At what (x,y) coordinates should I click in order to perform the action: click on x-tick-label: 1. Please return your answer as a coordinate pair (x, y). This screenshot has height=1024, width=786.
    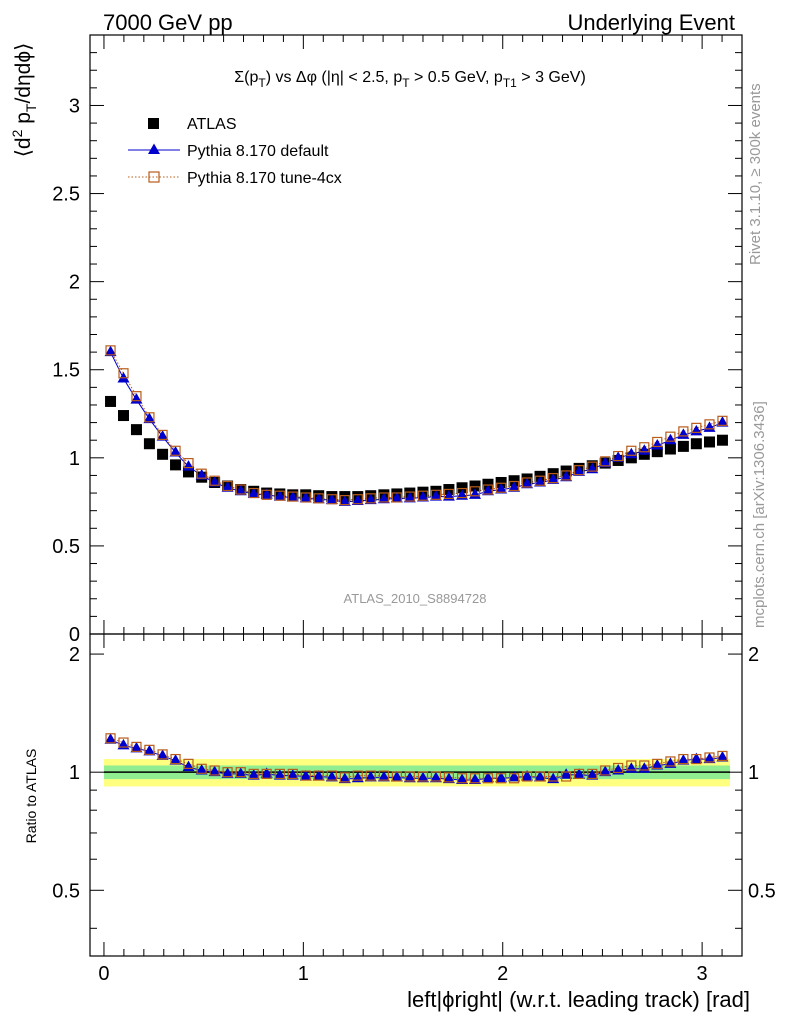
    Looking at the image, I should click on (303, 974).